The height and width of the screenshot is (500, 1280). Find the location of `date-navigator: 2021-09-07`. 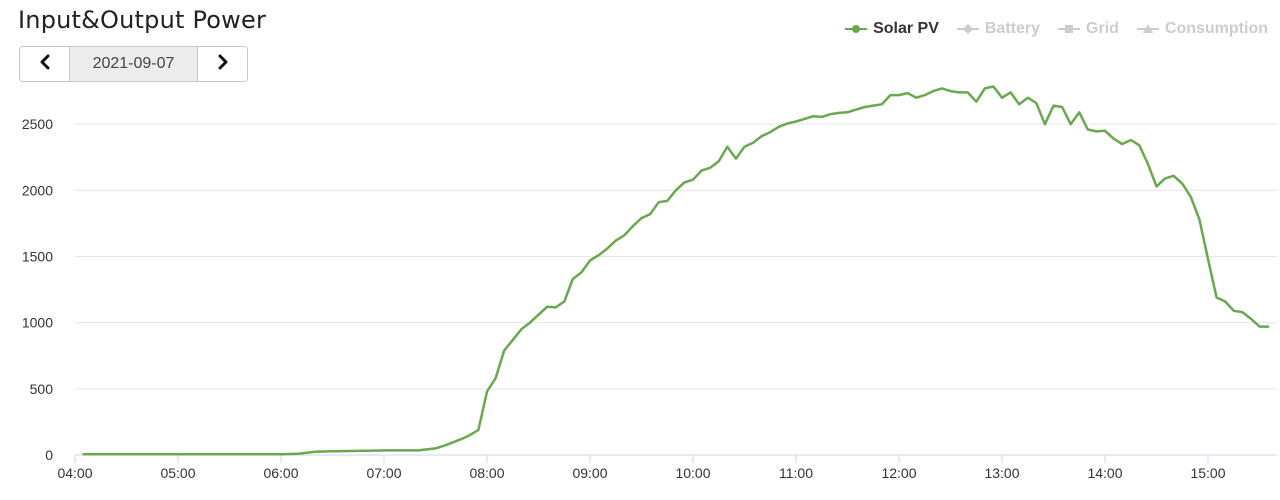

date-navigator: 2021-09-07 is located at coordinates (133, 64).